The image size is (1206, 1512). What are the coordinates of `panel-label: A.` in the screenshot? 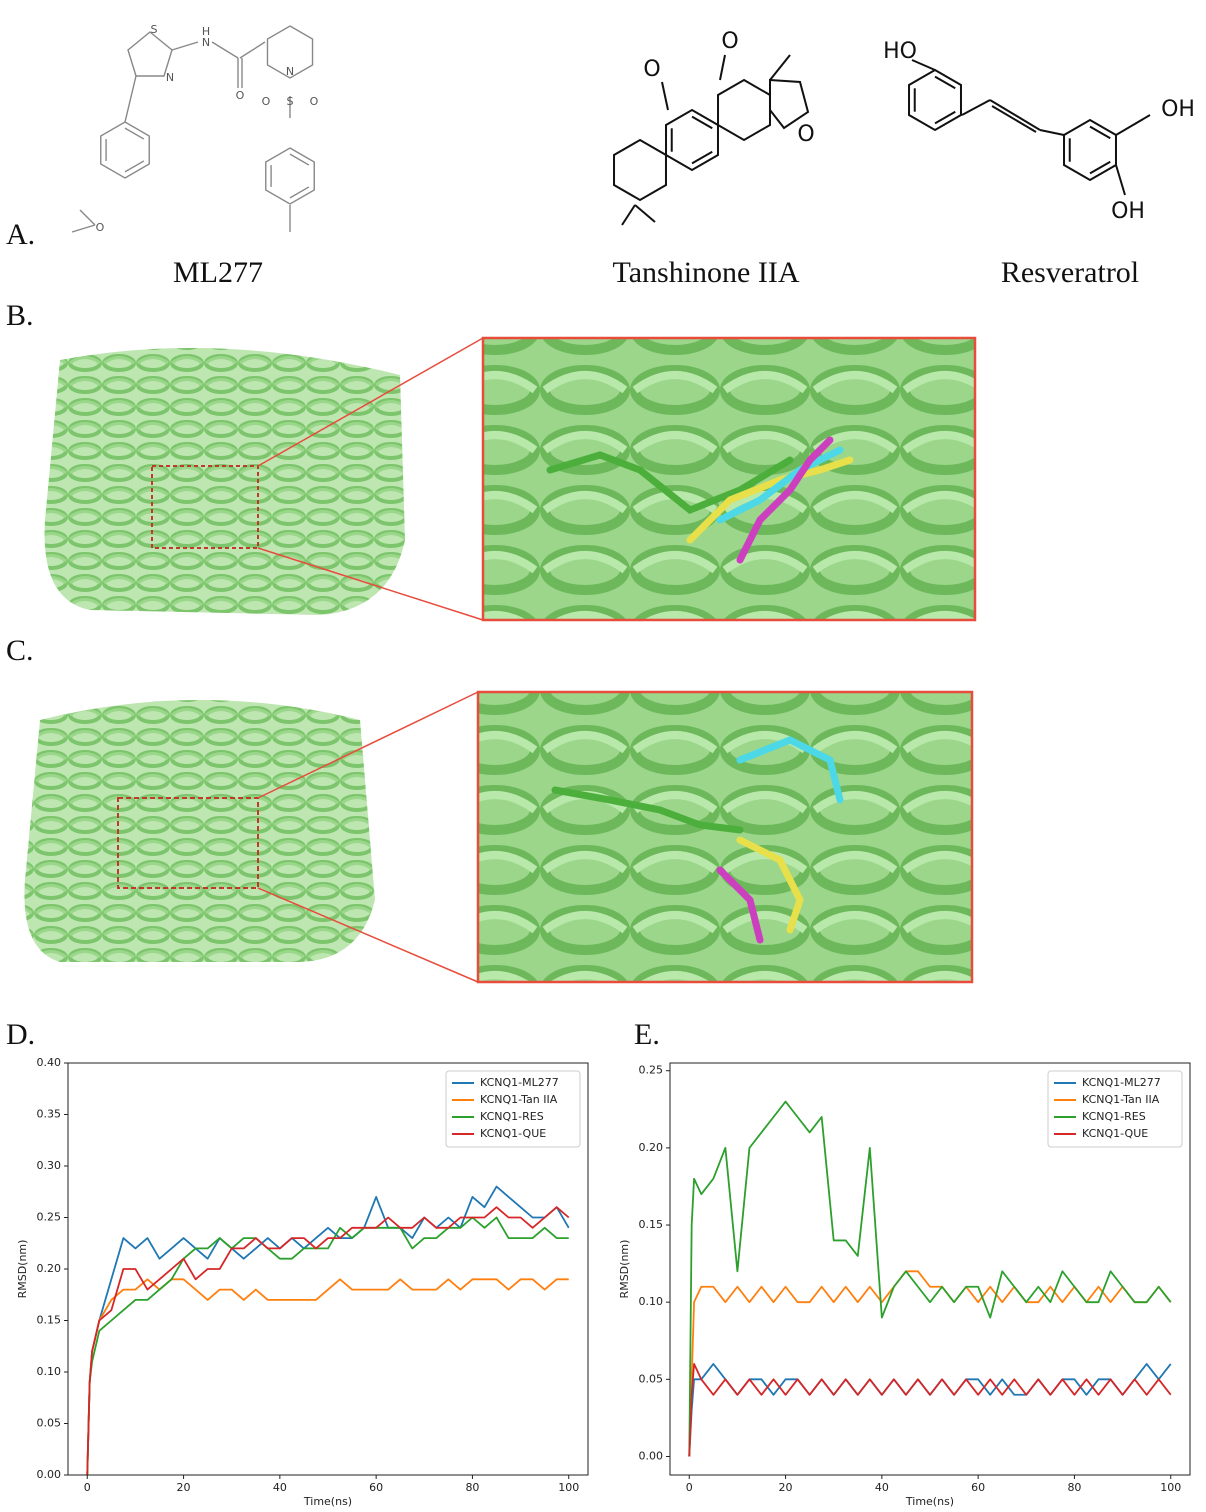 It's located at (20, 234).